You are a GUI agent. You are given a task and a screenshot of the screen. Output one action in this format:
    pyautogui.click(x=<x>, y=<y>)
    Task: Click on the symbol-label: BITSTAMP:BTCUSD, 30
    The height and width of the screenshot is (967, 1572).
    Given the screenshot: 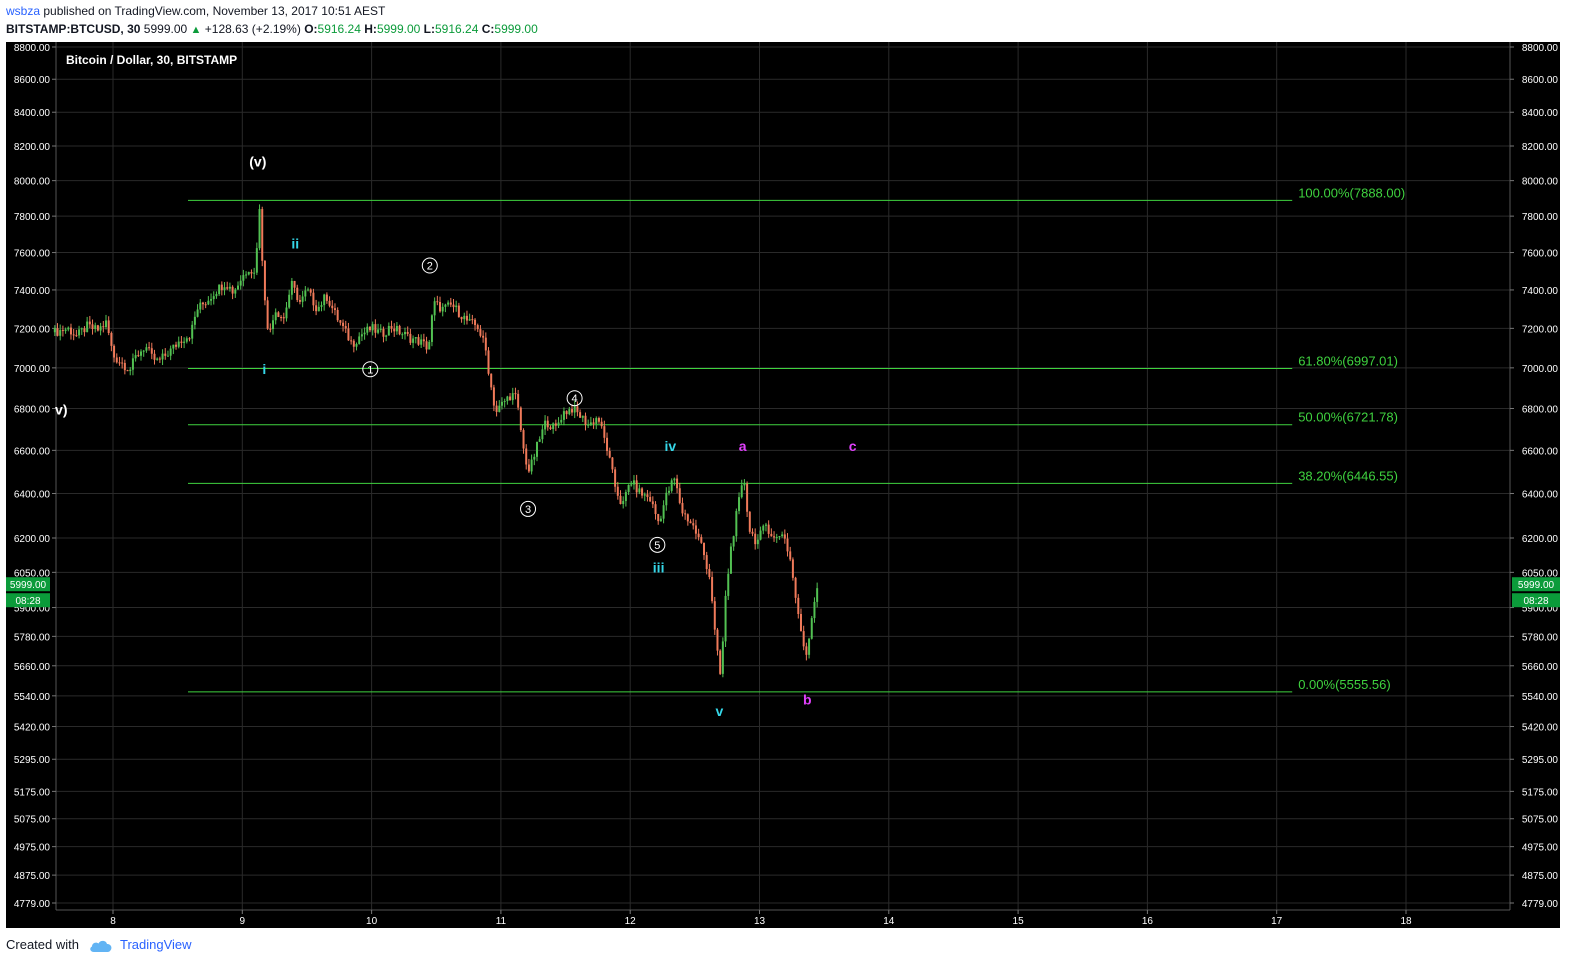 What is the action you would take?
    pyautogui.click(x=73, y=29)
    